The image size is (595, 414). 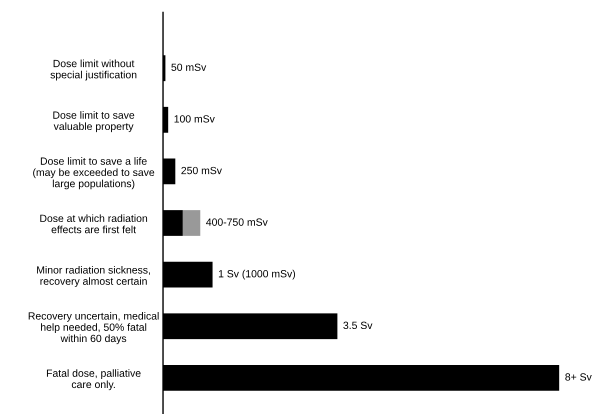 What do you see at coordinates (93, 173) in the screenshot?
I see `y-tick-label: Dose limit to save a life (may be exceeded to save large populations)` at bounding box center [93, 173].